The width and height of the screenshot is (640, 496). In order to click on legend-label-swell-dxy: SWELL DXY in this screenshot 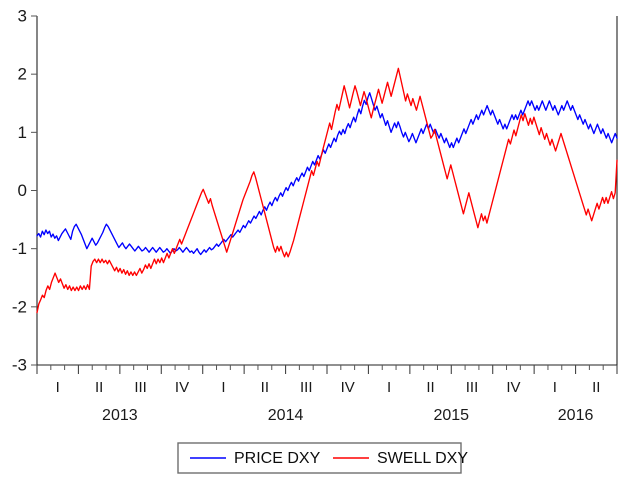, I will do `click(422, 458)`.